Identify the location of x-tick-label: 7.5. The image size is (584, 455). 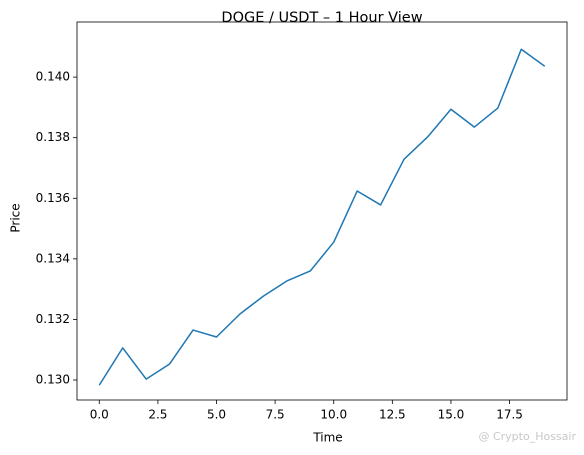
(275, 415).